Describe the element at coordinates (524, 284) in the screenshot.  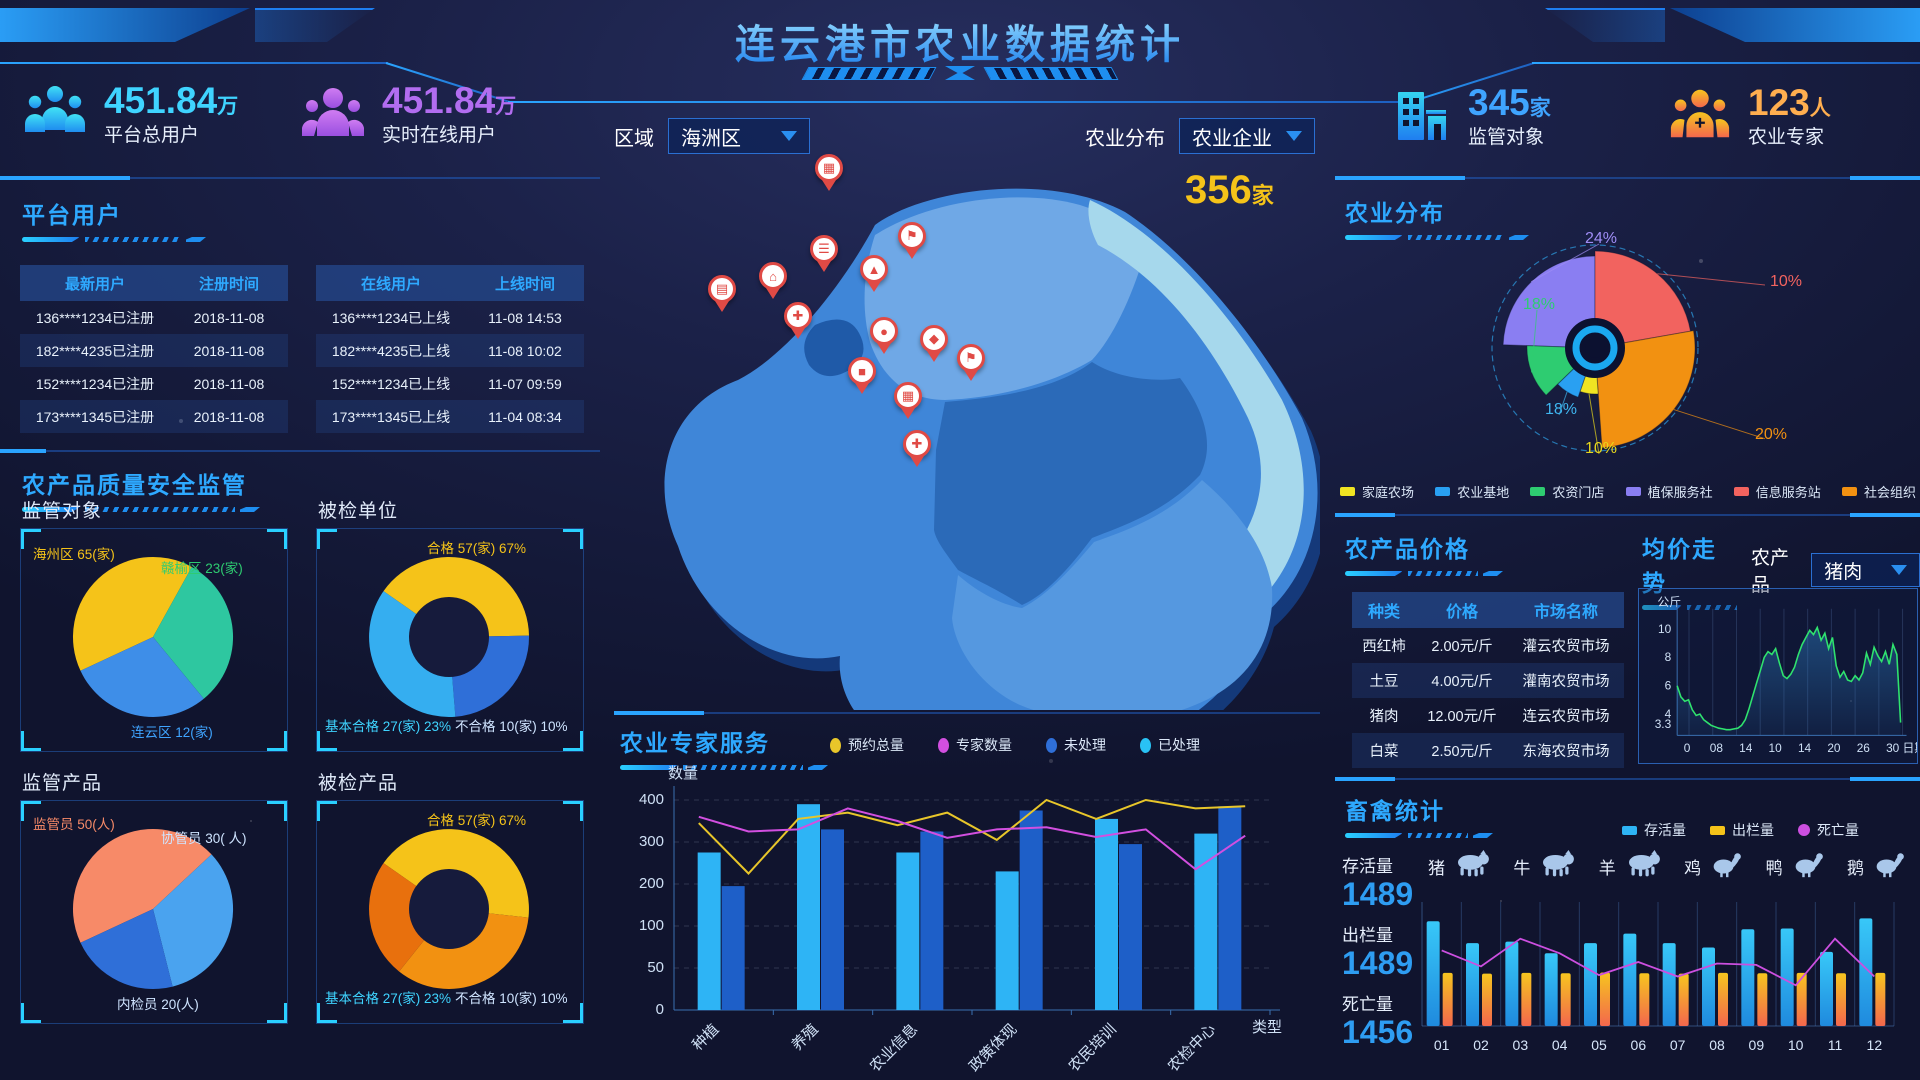
I see `column-header: 上线时间` at that location.